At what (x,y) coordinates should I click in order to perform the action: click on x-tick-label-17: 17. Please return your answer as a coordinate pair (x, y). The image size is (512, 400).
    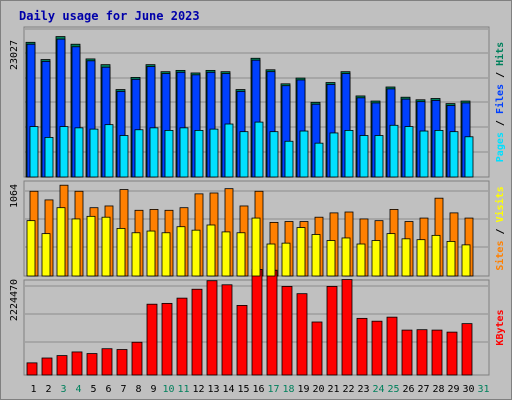
    Looking at the image, I should click on (273, 389).